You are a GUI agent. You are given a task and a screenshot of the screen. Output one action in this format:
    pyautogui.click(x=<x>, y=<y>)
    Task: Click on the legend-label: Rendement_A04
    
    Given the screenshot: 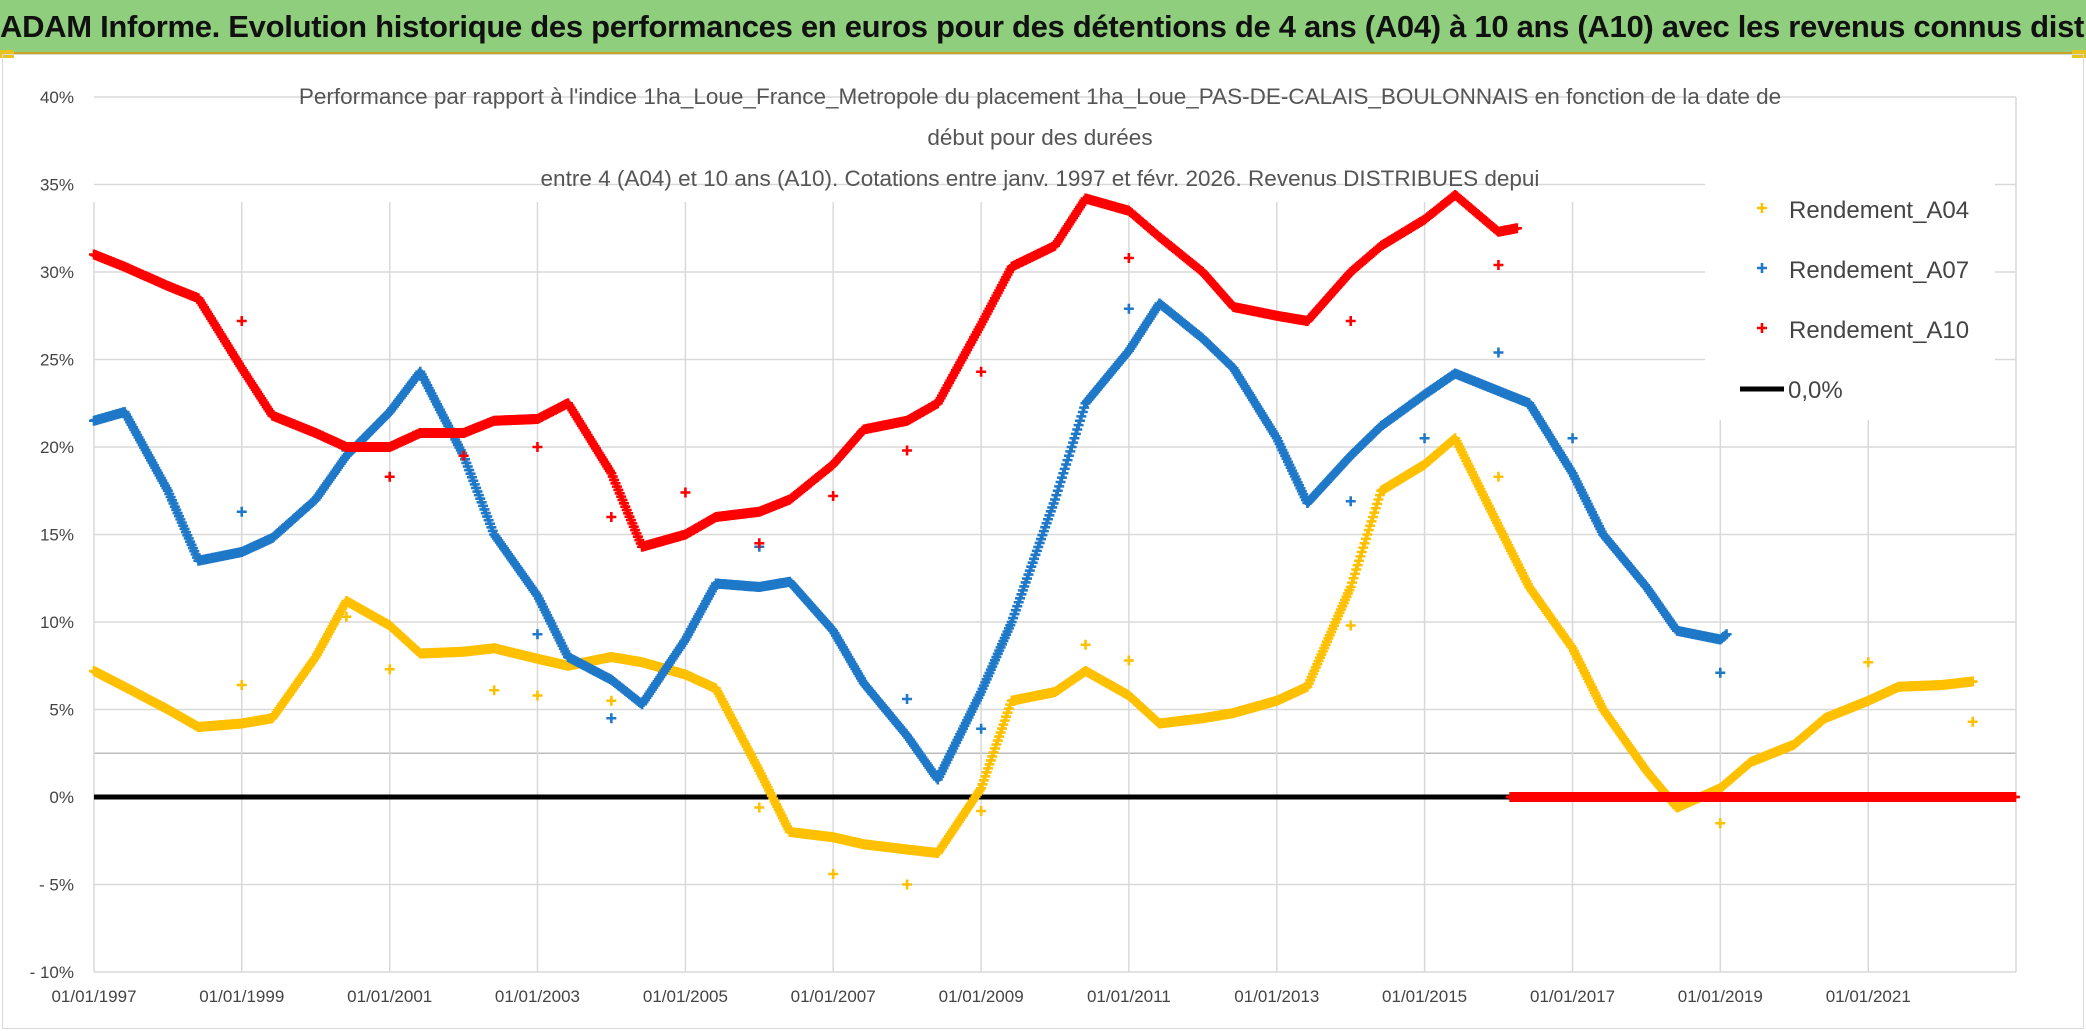 What is the action you would take?
    pyautogui.click(x=1879, y=210)
    